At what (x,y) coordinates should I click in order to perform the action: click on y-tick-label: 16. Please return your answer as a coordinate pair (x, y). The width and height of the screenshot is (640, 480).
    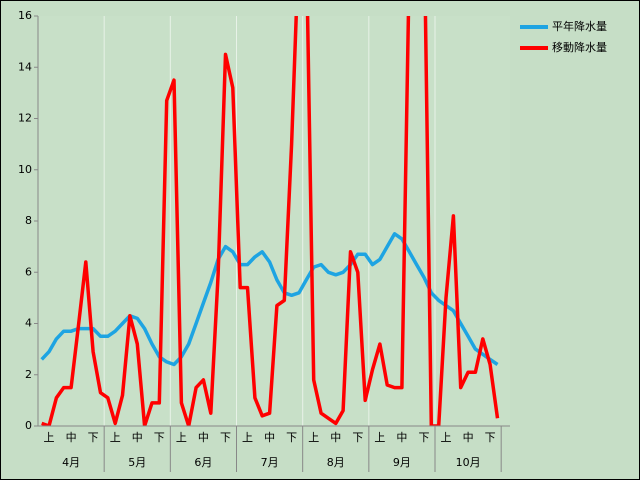
    Looking at the image, I should click on (25, 15).